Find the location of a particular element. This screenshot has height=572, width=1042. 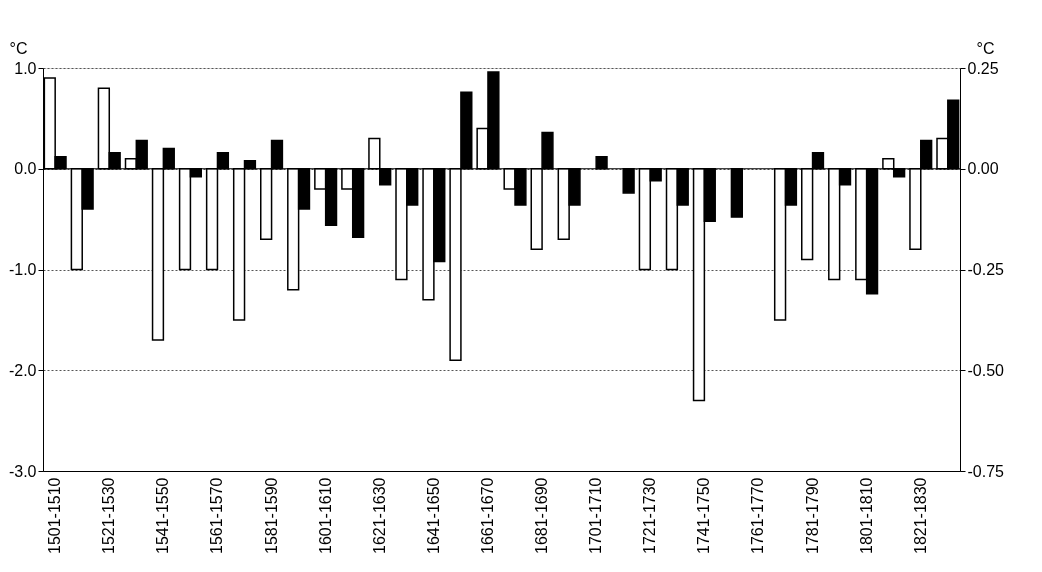

y-tick-label: 0.0 is located at coordinates (25, 169).